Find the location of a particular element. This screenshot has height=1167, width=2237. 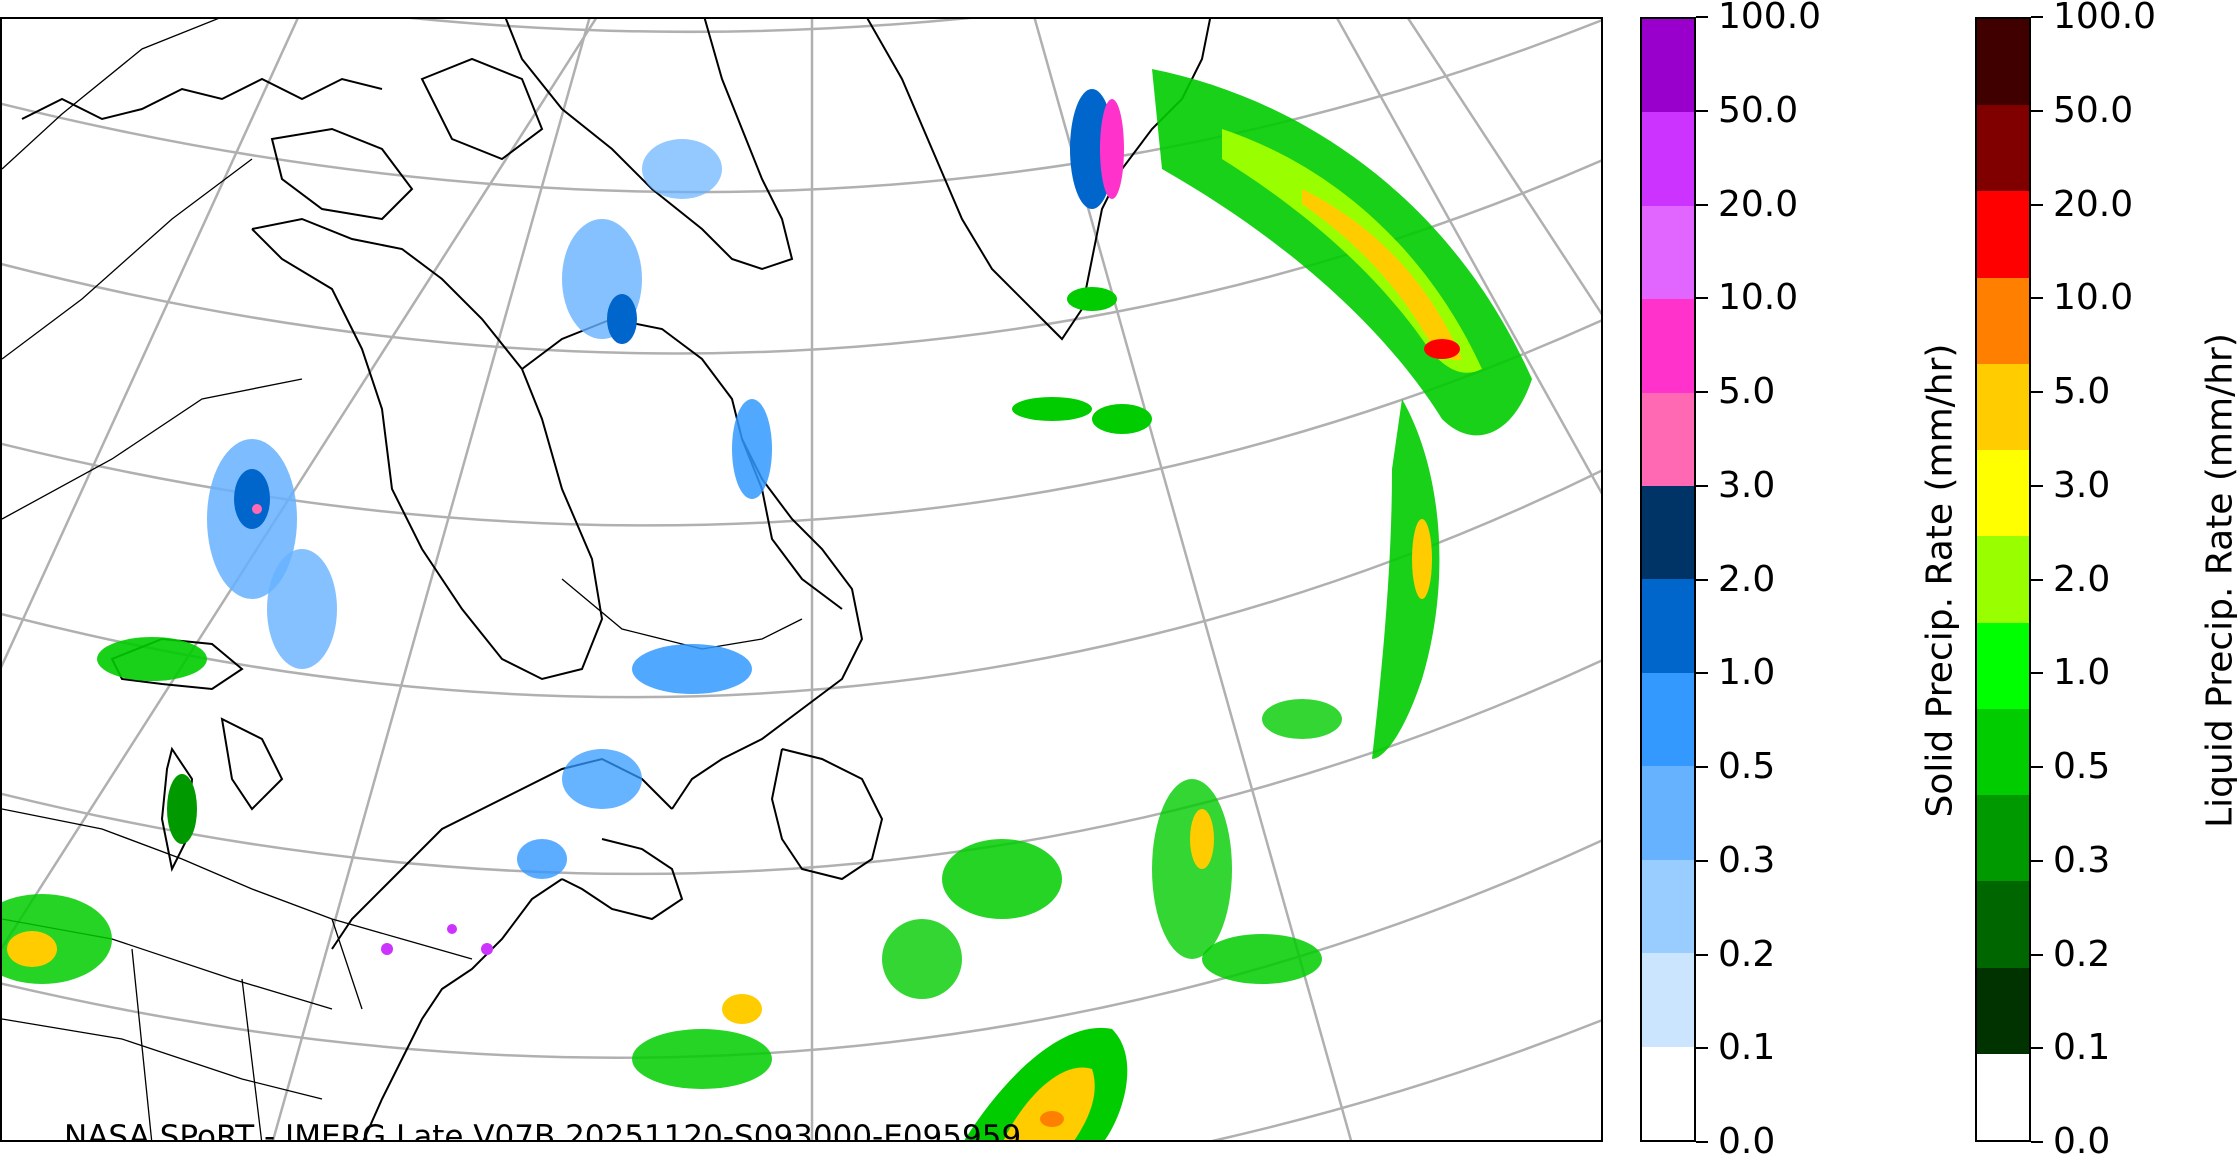

solid-tick-label: 0.2 is located at coordinates (1747, 954).